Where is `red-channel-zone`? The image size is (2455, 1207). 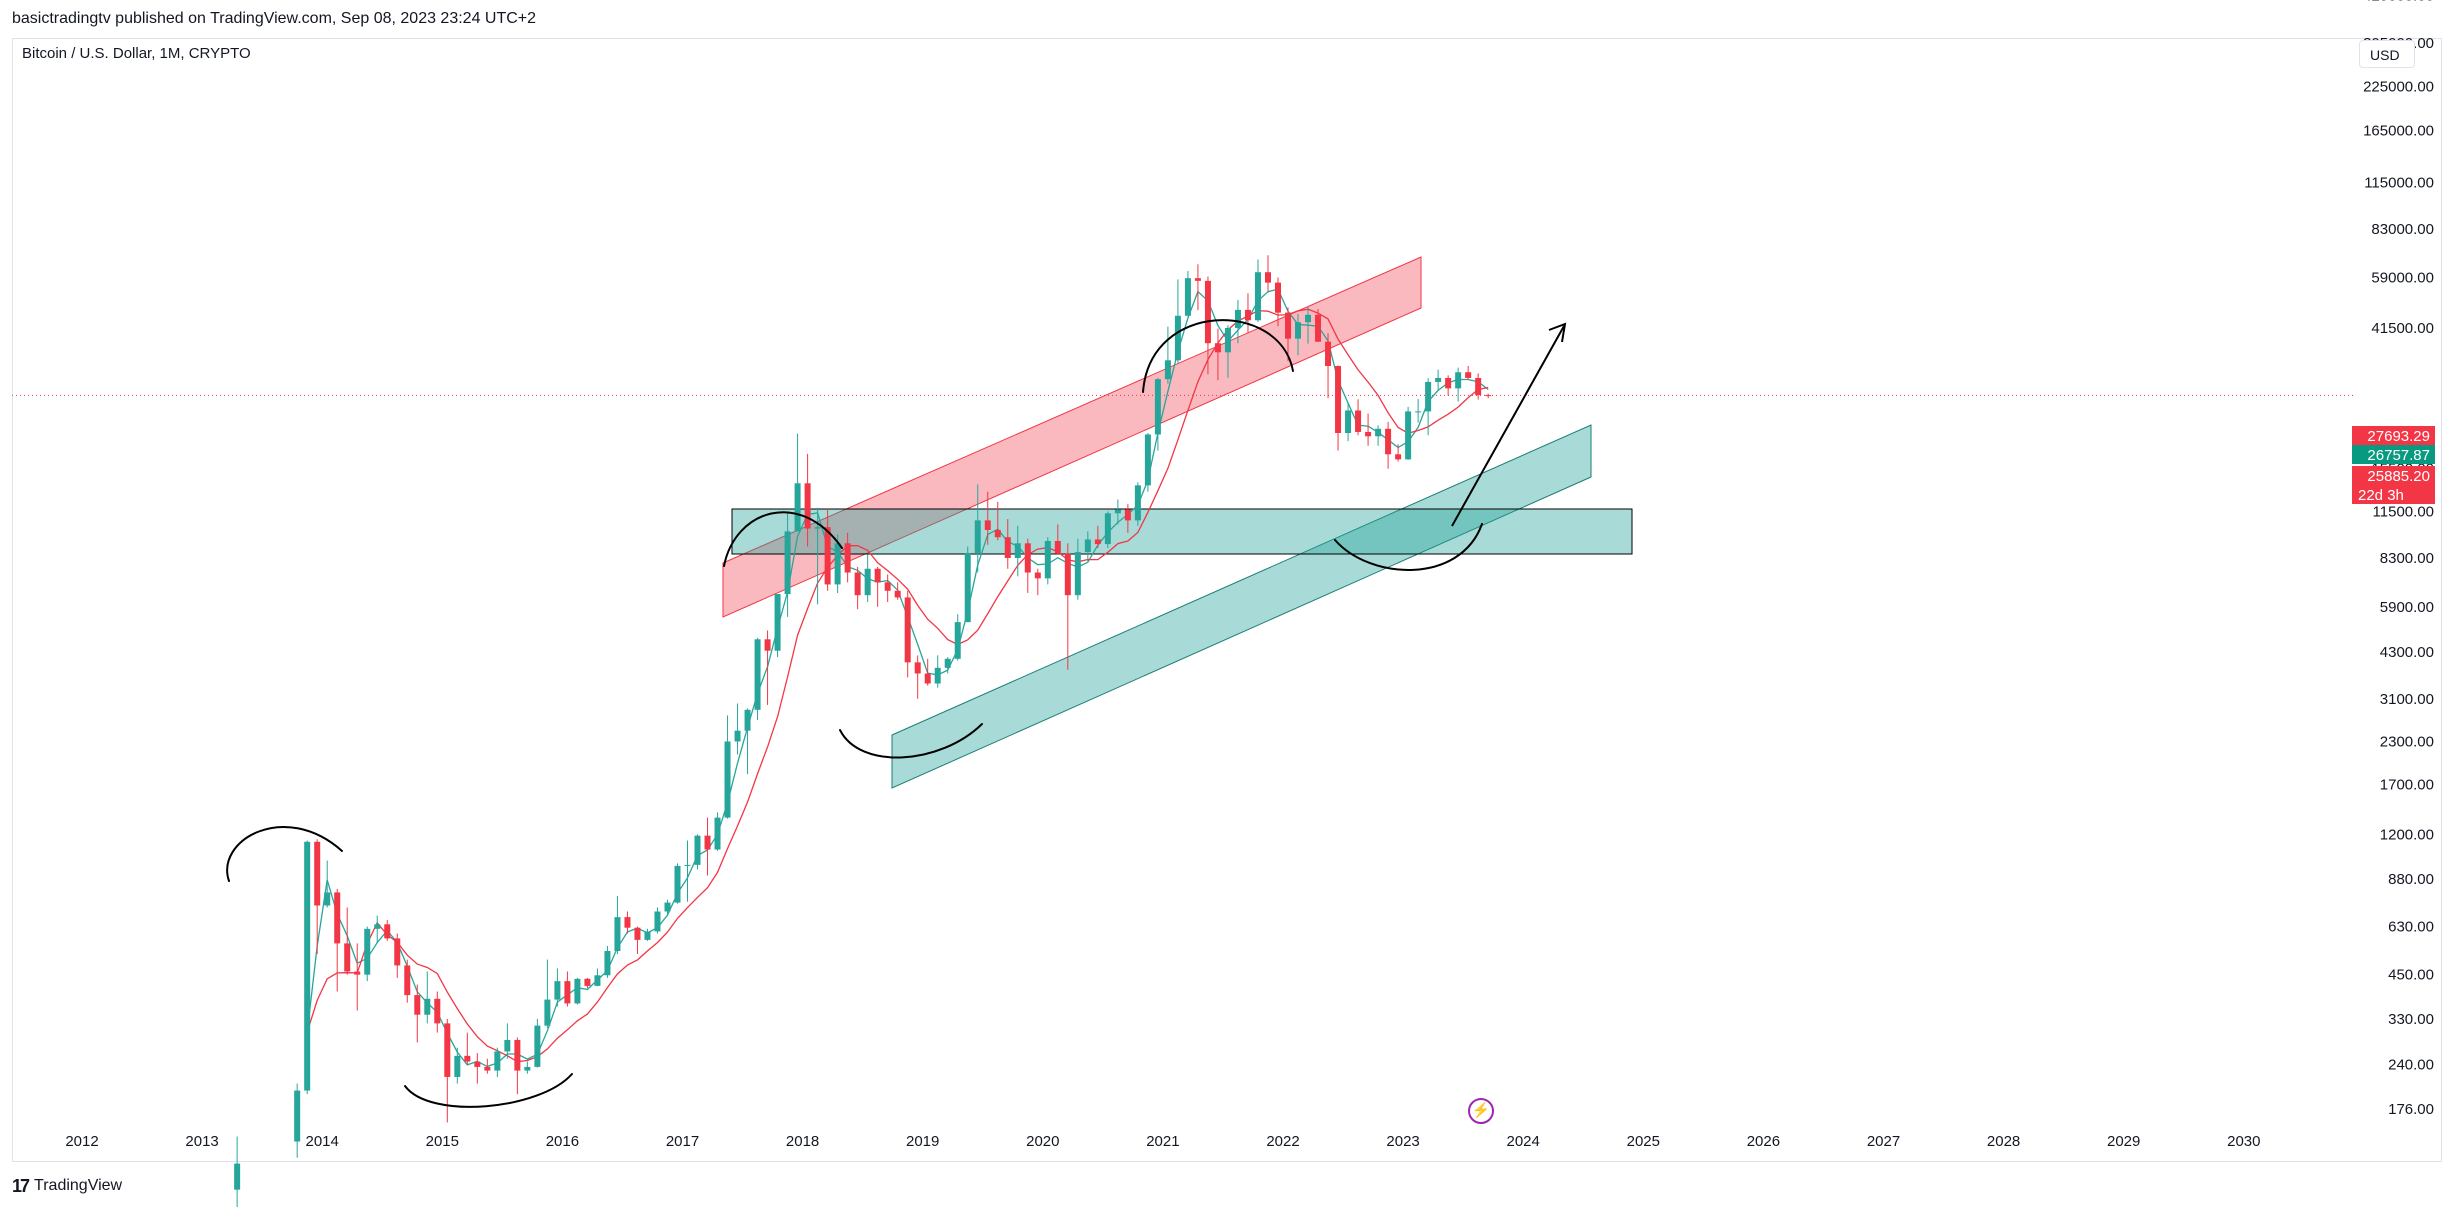
red-channel-zone is located at coordinates (1072, 437).